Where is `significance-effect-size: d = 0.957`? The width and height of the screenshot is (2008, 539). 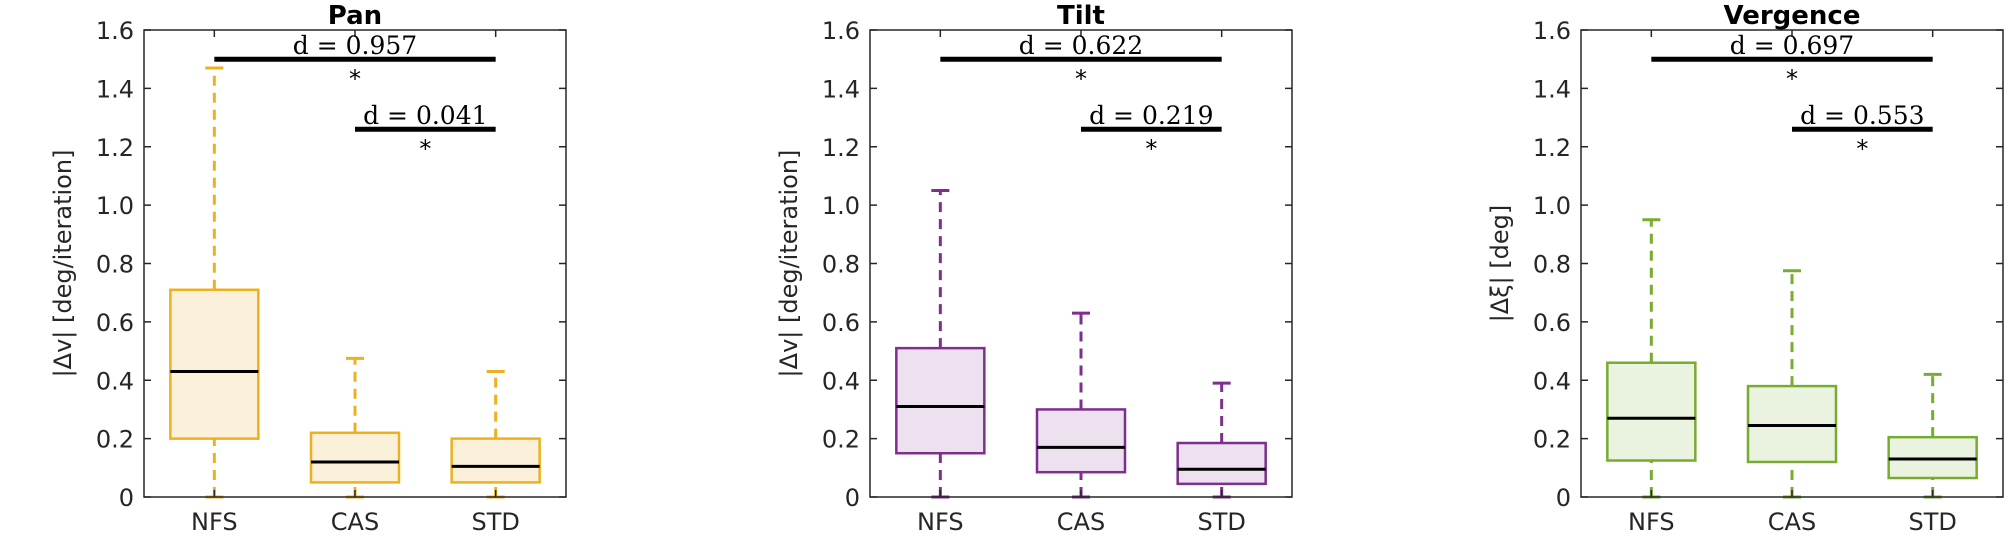 significance-effect-size: d = 0.957 is located at coordinates (355, 45).